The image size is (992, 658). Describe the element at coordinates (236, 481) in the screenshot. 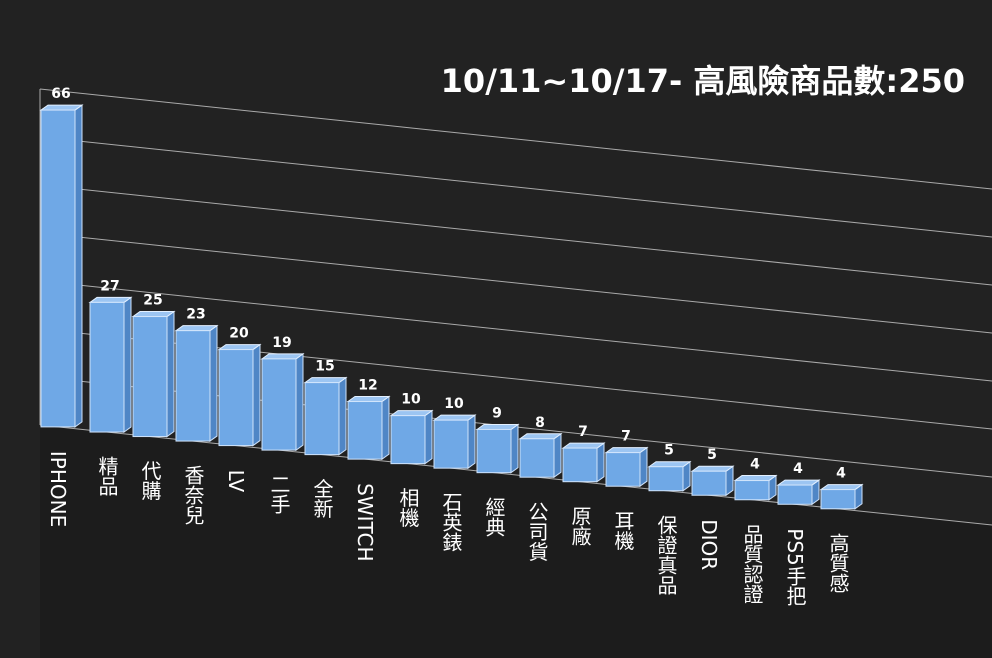

I see `x-tick-label: LV` at that location.